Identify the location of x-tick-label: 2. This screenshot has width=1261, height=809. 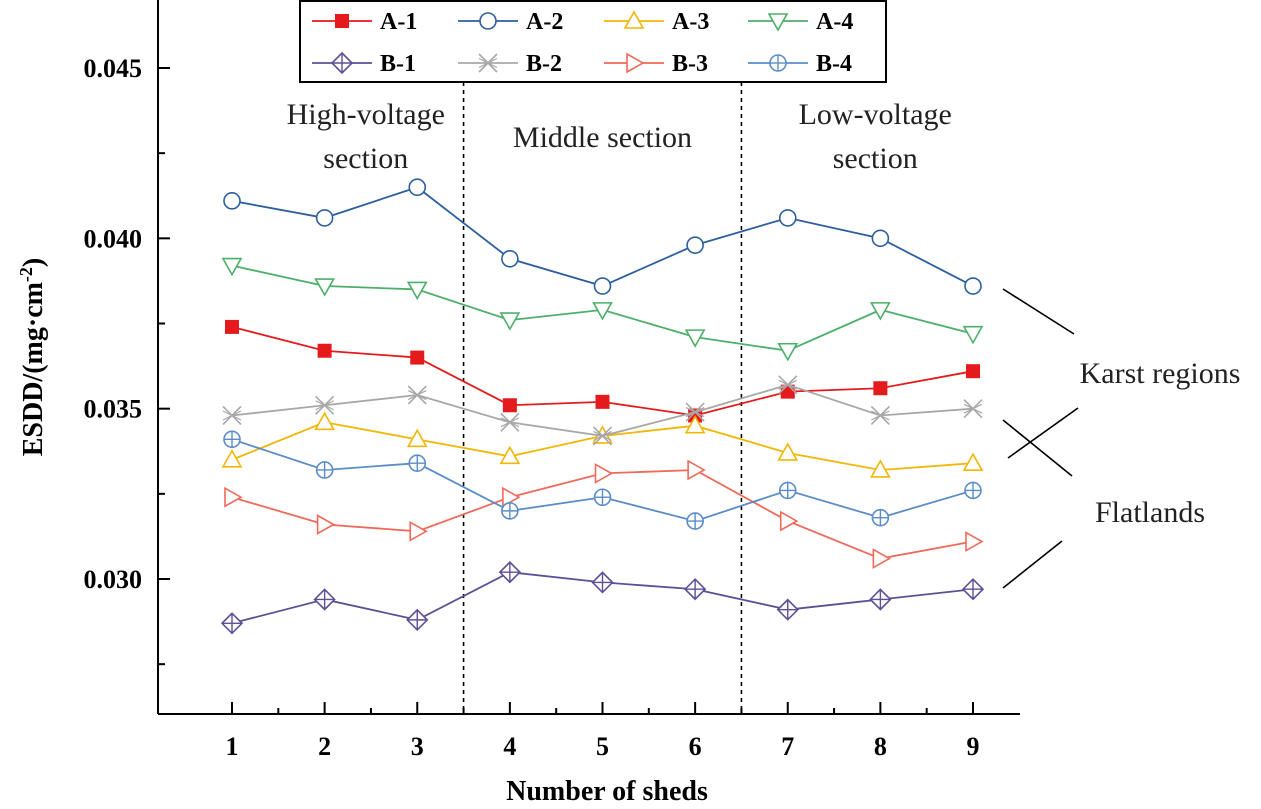
(324, 746).